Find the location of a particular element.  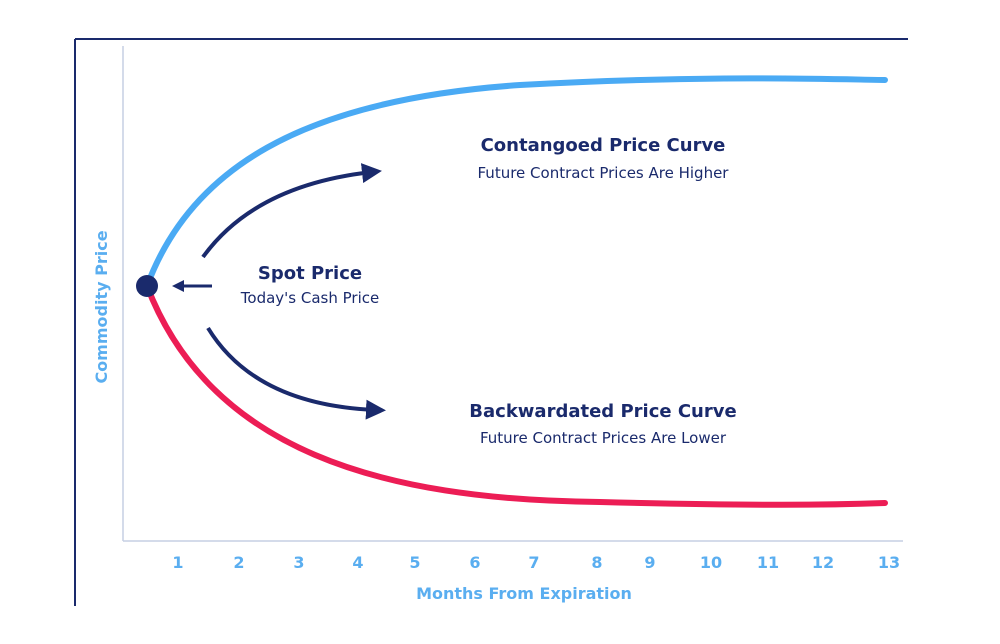

contango-title: Contangoed Price Curve is located at coordinates (603, 145).